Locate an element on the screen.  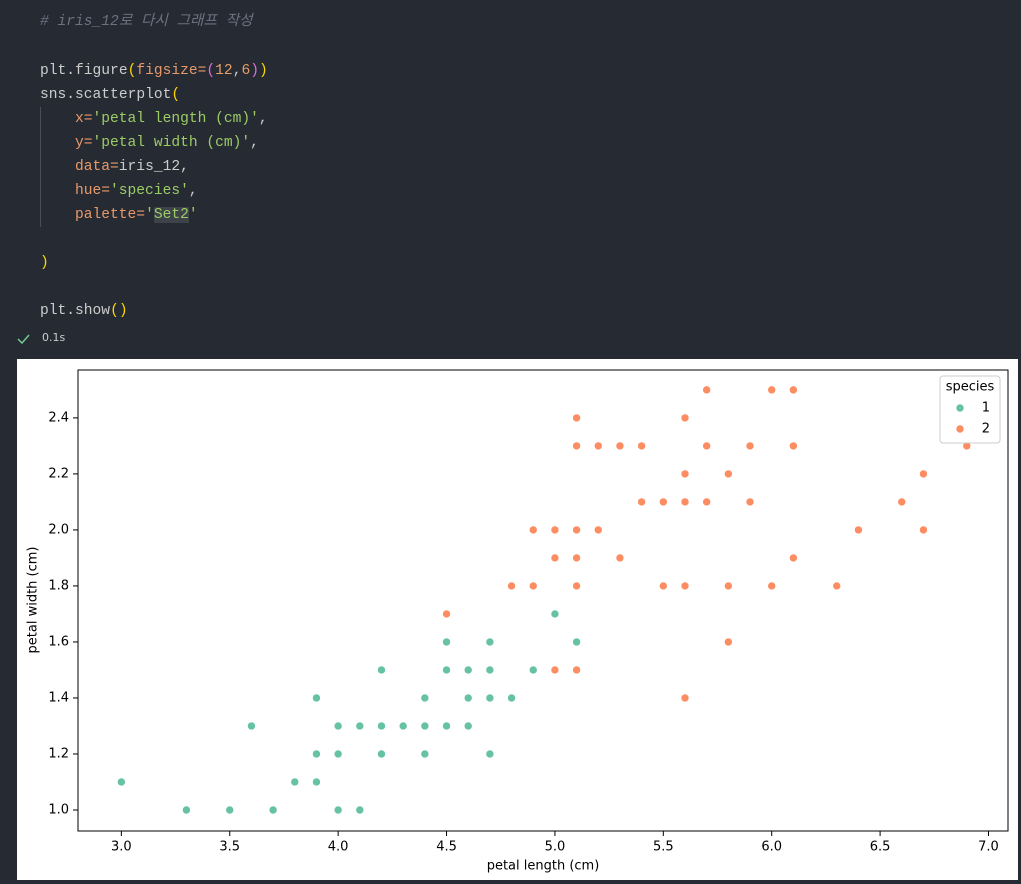
code-line: x='petal length (cm)', is located at coordinates (171, 119).